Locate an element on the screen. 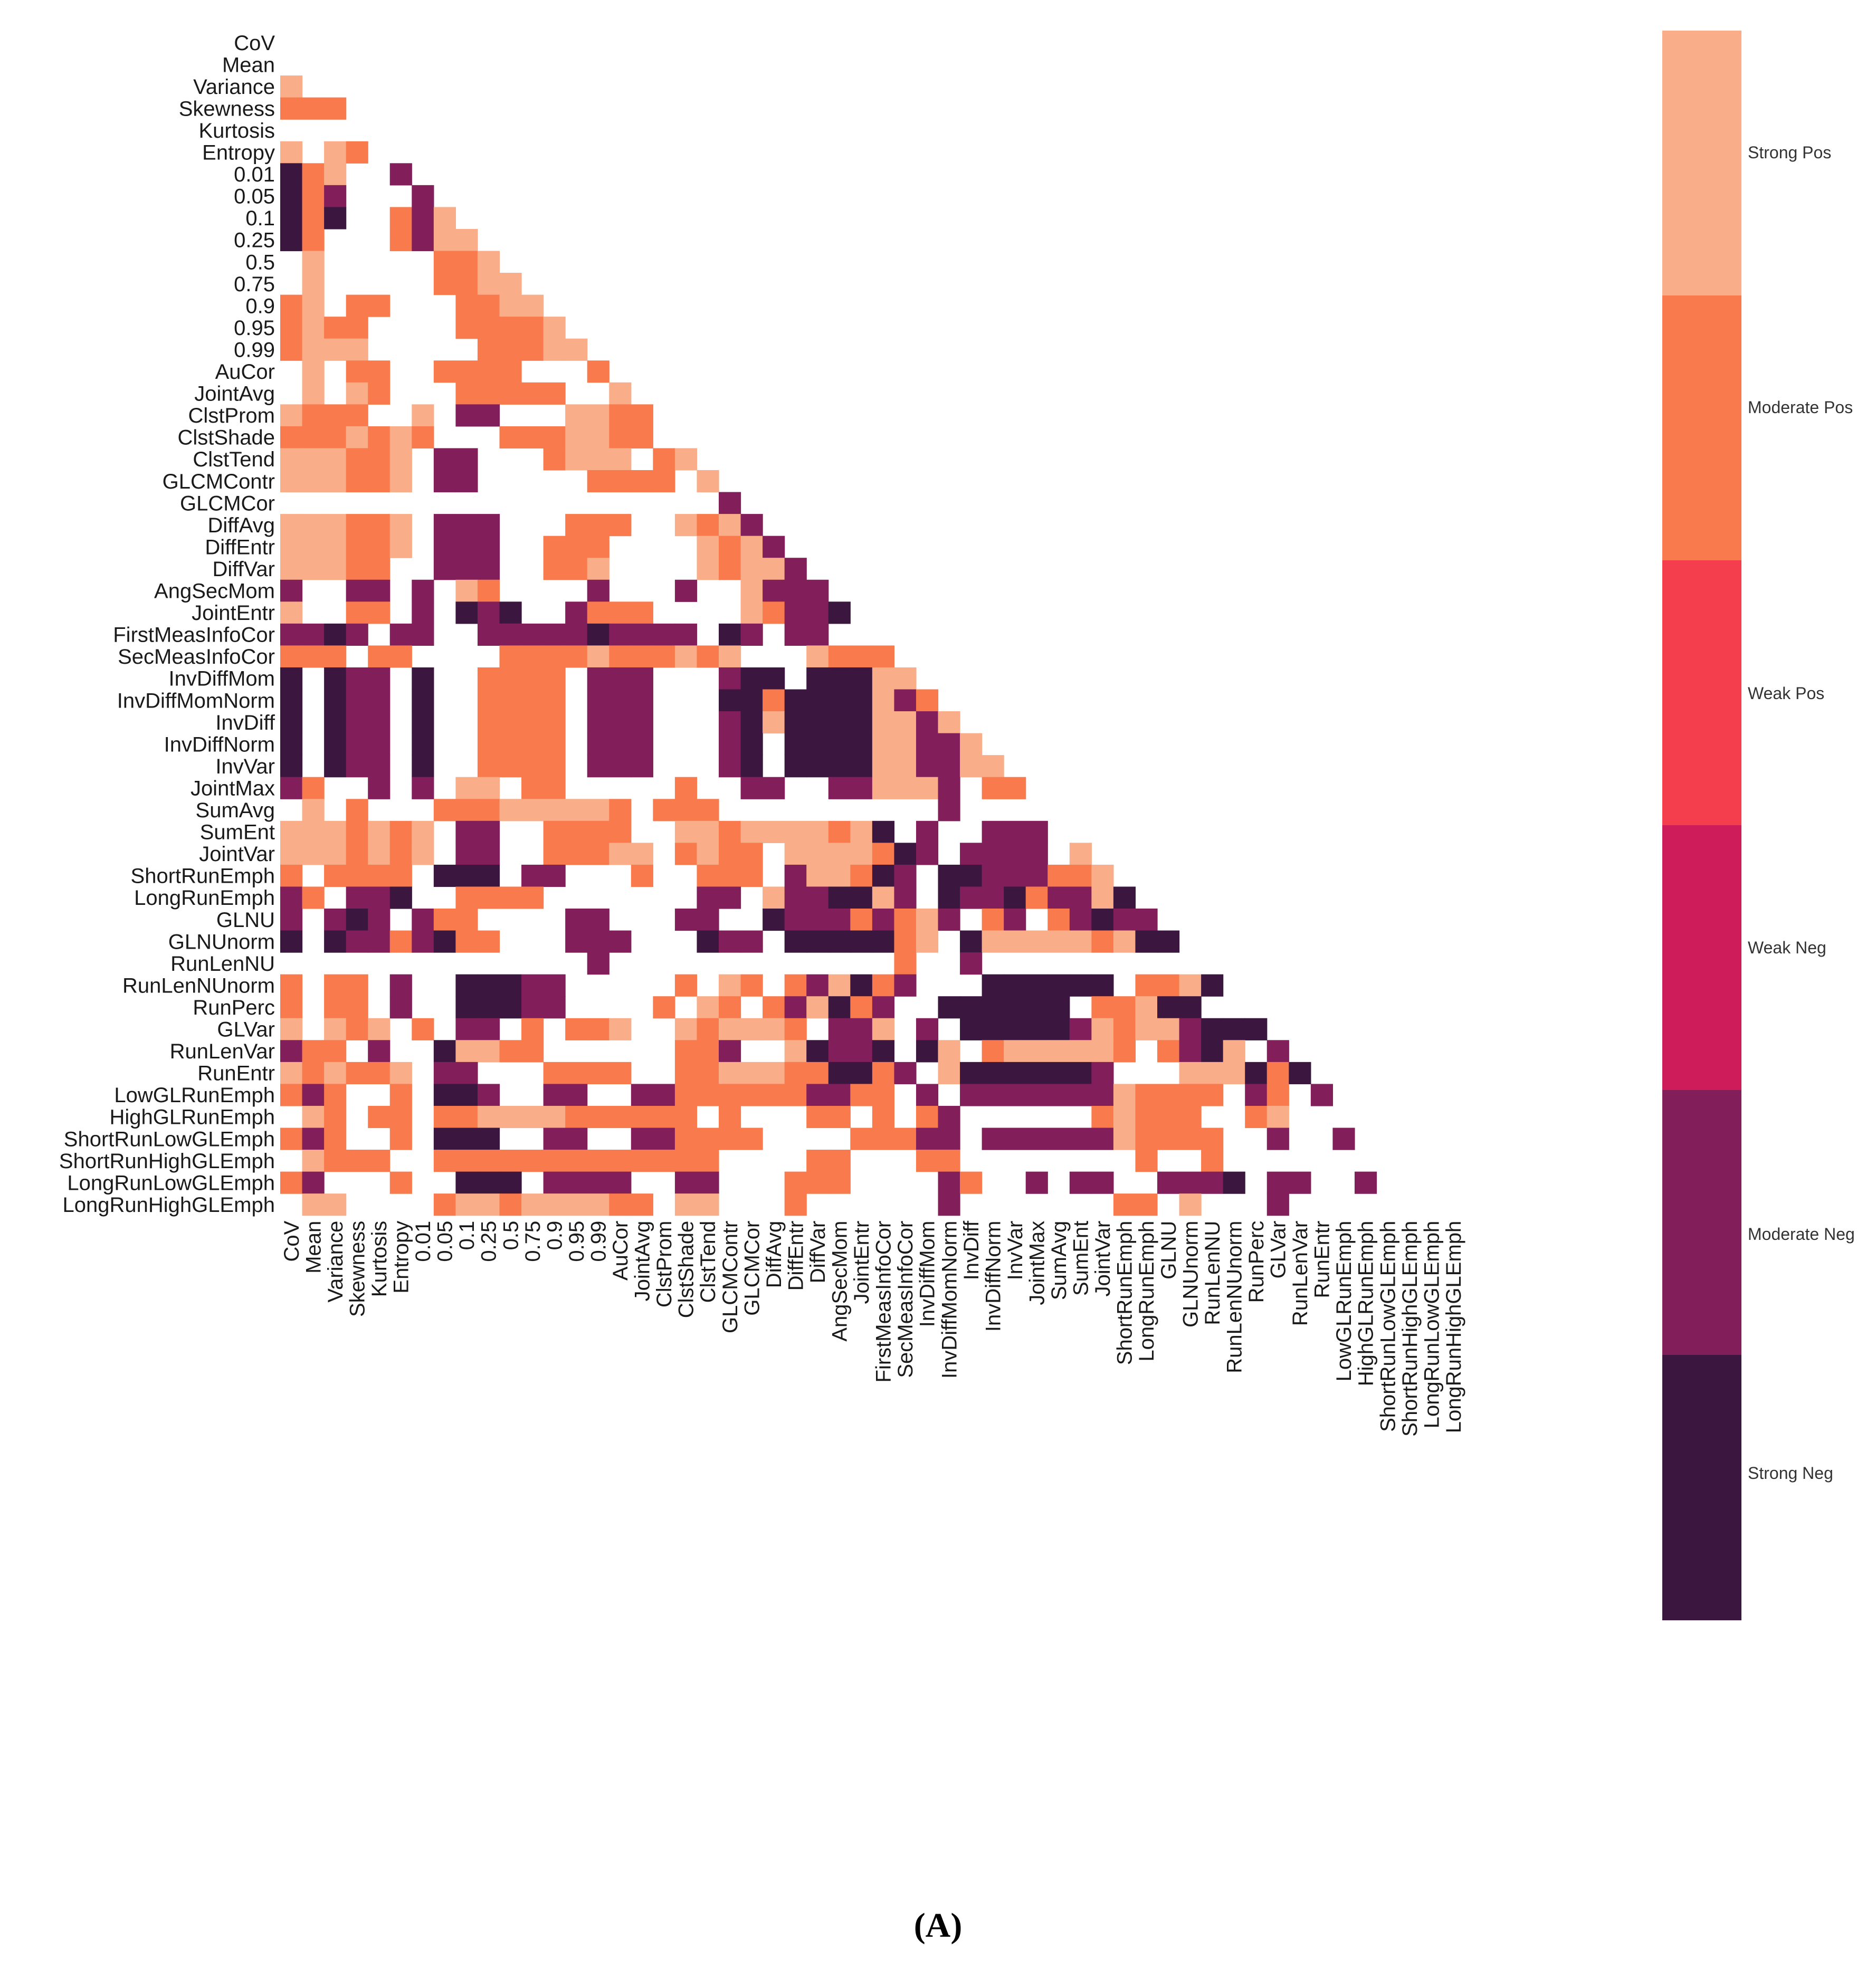 The height and width of the screenshot is (1968, 1876). row-tick-label: JointEntr is located at coordinates (233, 613).